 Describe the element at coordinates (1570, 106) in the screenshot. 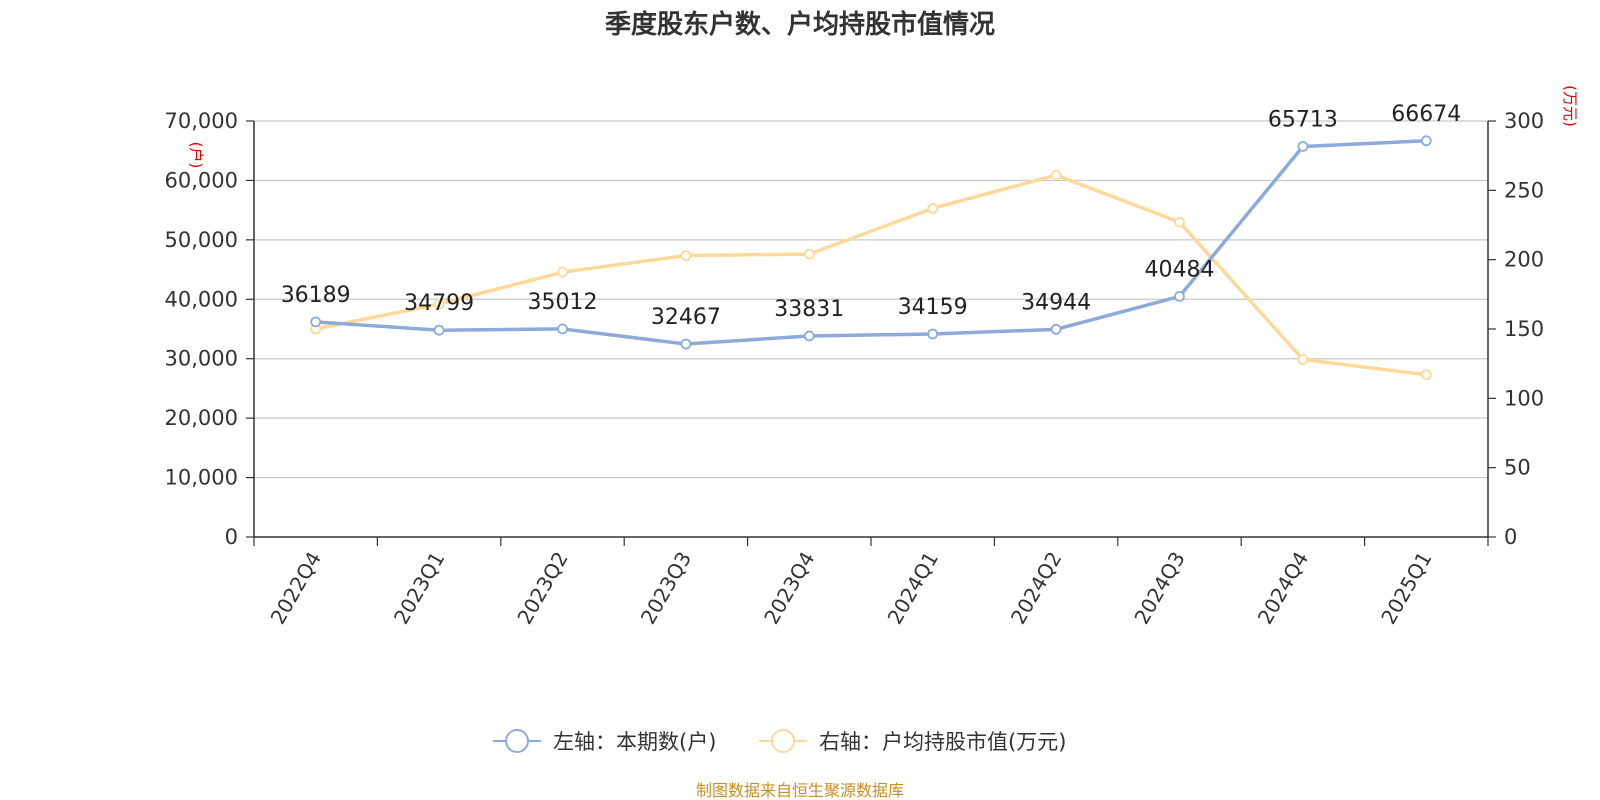

I see `right-axis-unit: (万元)` at that location.